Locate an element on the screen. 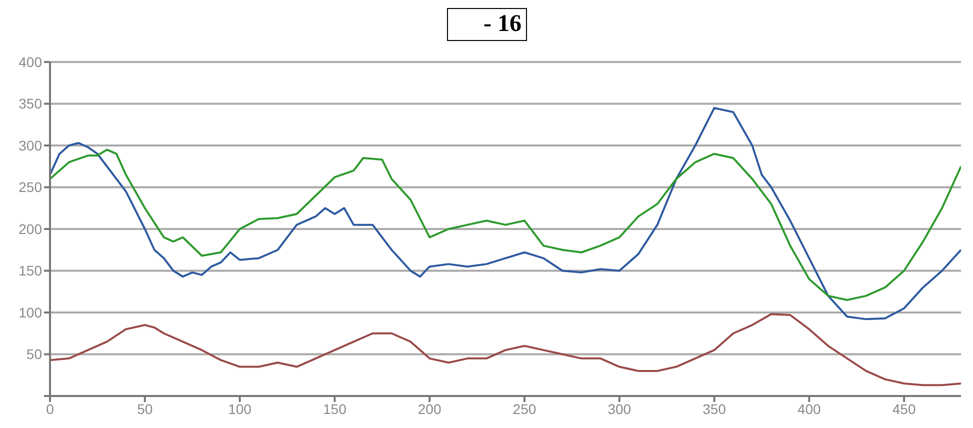 Image resolution: width=973 pixels, height=428 pixels. x-tick-label: 200 is located at coordinates (430, 408).